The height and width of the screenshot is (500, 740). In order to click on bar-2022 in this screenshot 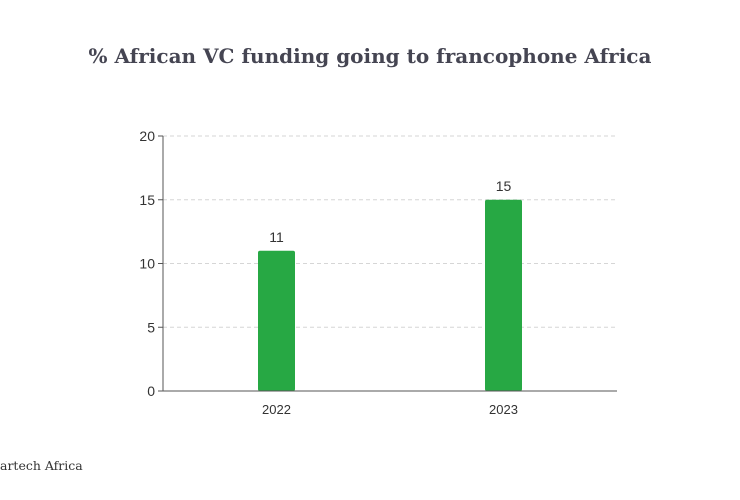, I will do `click(276, 320)`.